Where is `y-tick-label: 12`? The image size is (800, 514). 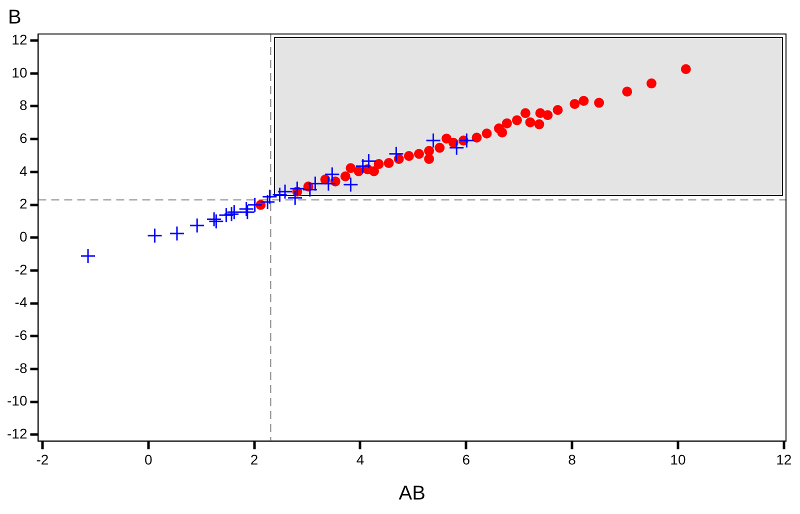 y-tick-label: 12 is located at coordinates (20, 39).